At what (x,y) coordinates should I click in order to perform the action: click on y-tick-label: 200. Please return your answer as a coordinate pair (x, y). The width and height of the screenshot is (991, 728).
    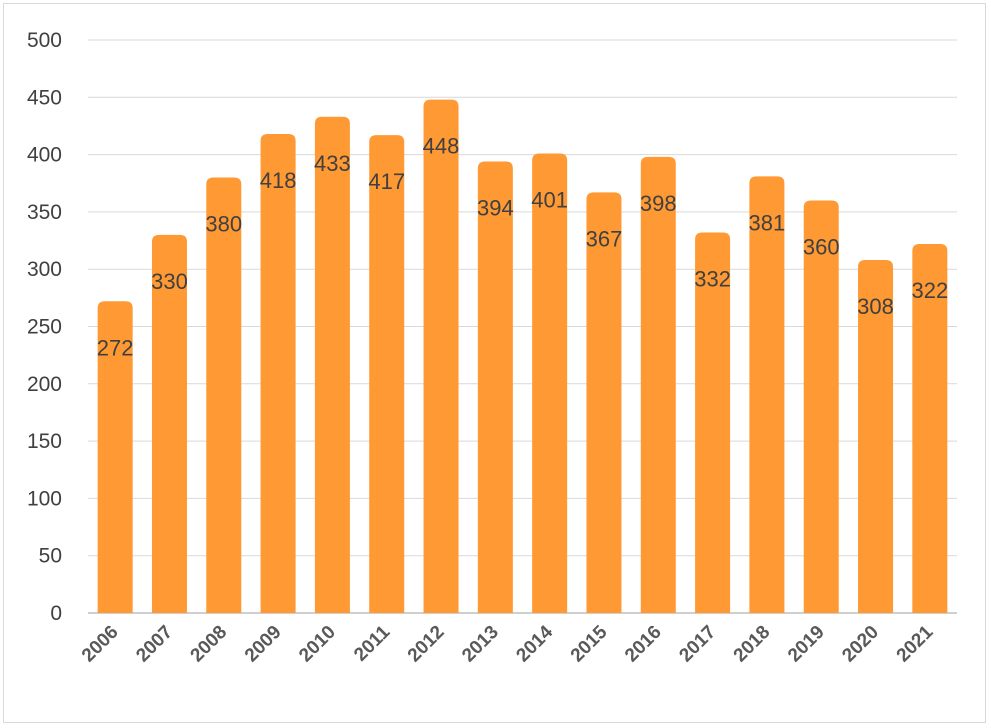
    Looking at the image, I should click on (44, 384).